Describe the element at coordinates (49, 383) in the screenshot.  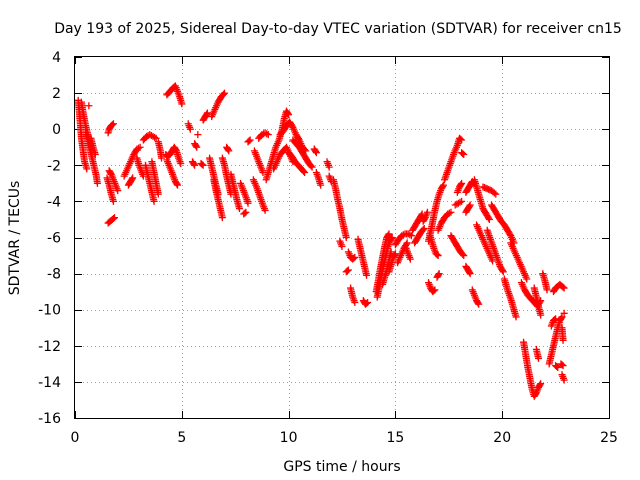
I see `y-tick-label: -14` at that location.